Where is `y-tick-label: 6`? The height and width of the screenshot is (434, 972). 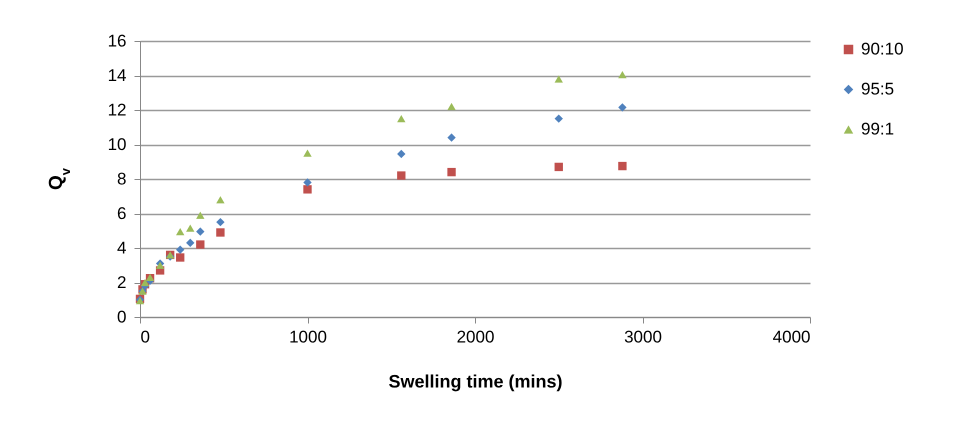
y-tick-label: 6 is located at coordinates (121, 213).